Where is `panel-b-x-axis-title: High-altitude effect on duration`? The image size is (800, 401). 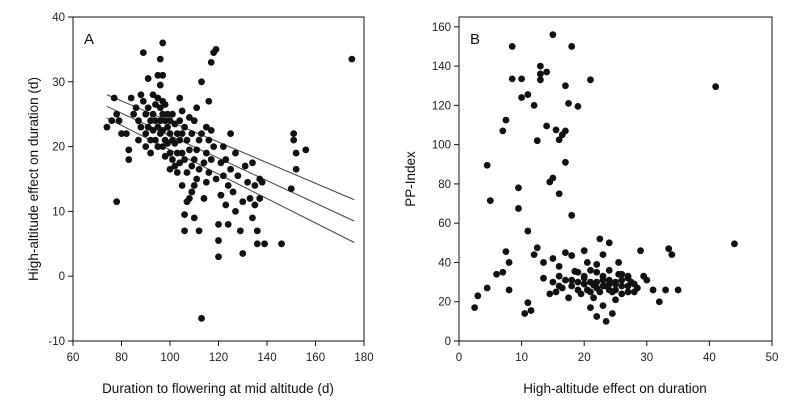 panel-b-x-axis-title: High-altitude effect on duration is located at coordinates (615, 388).